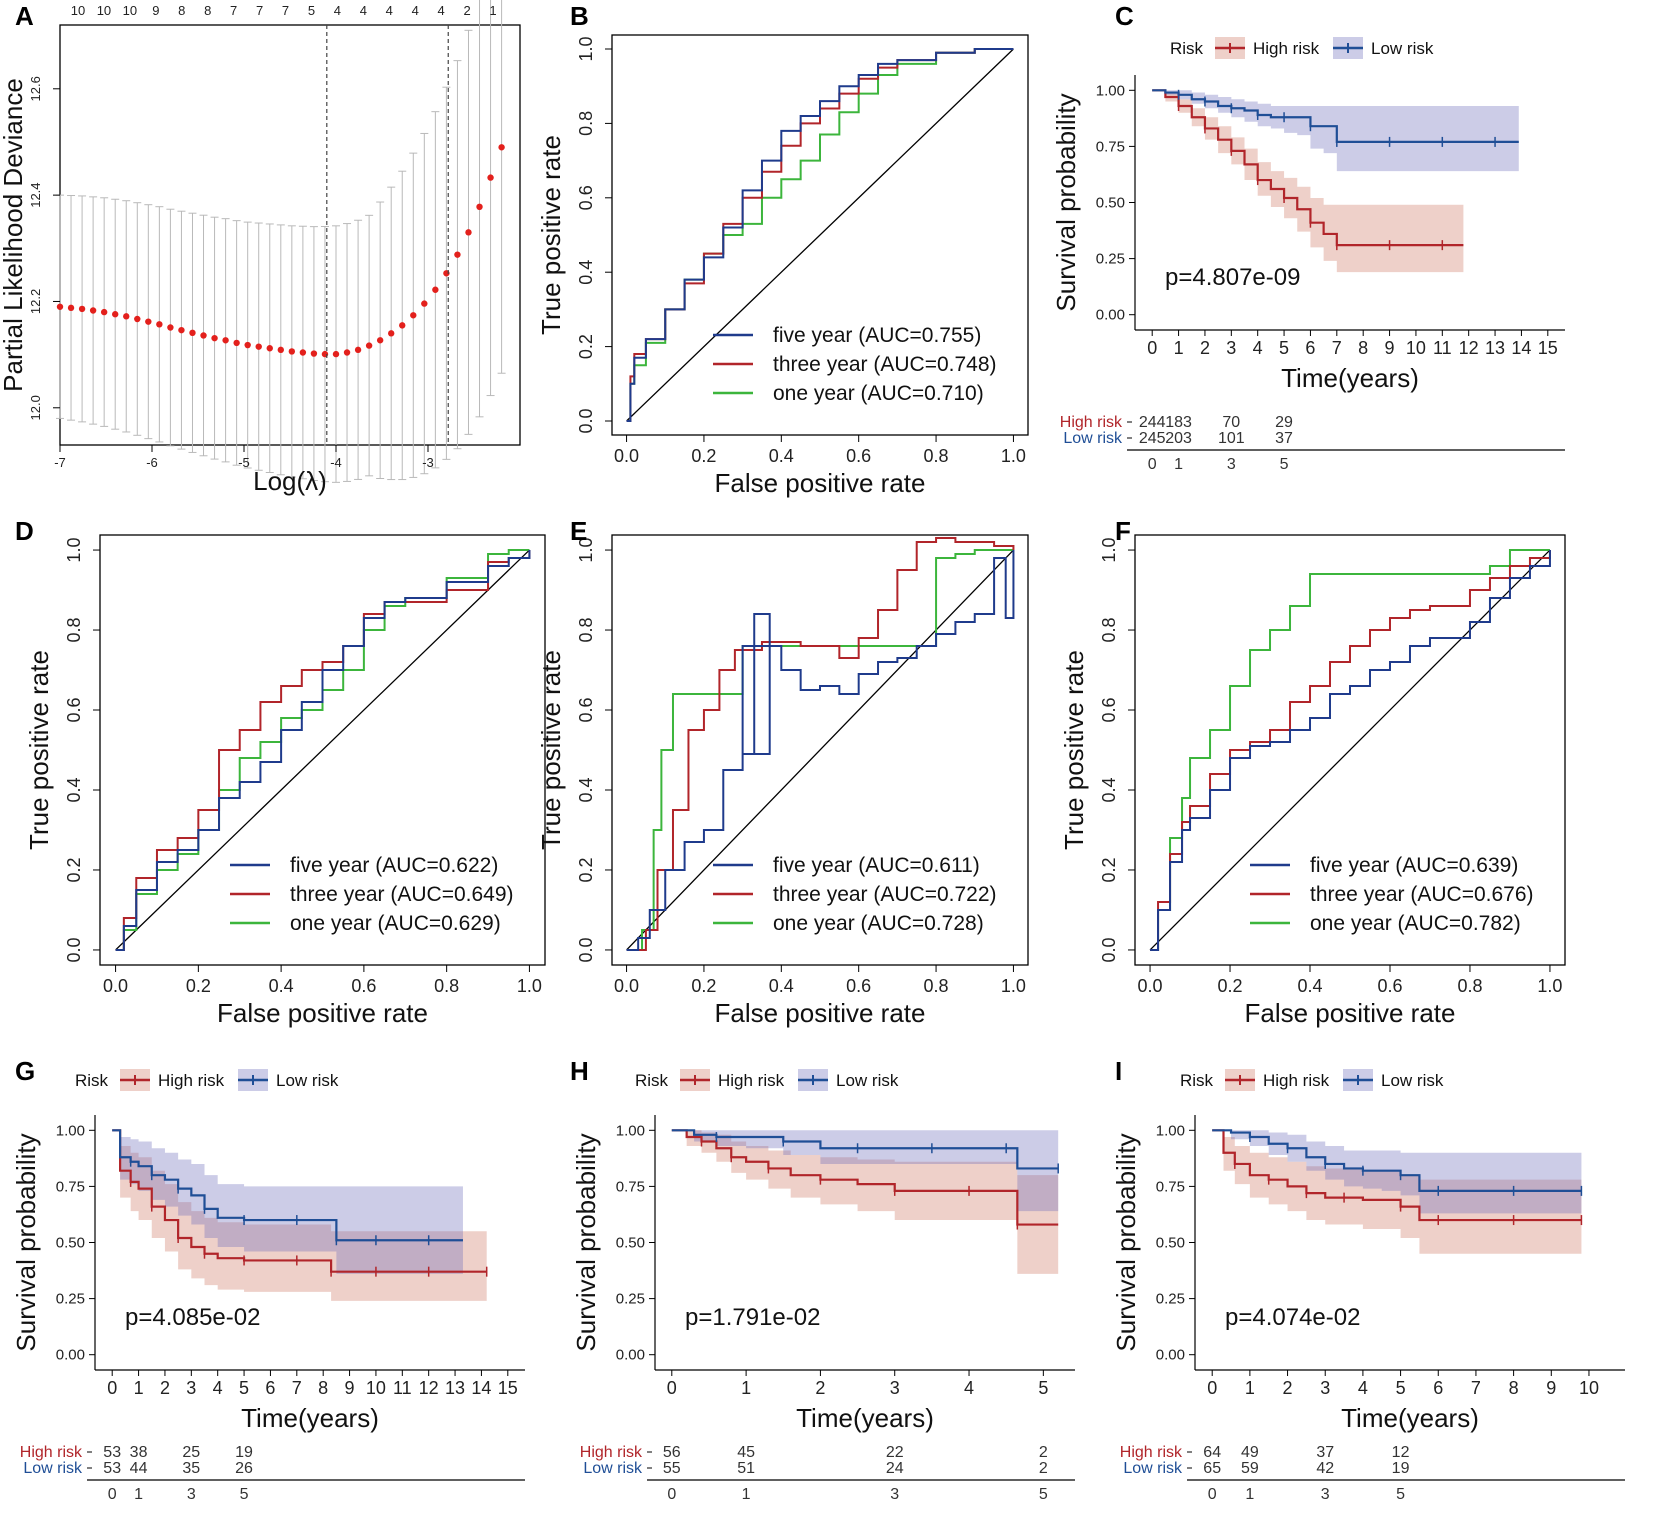 The width and height of the screenshot is (1655, 1520). Describe the element at coordinates (139, 1468) in the screenshot. I see `risk-table-count: 44` at that location.